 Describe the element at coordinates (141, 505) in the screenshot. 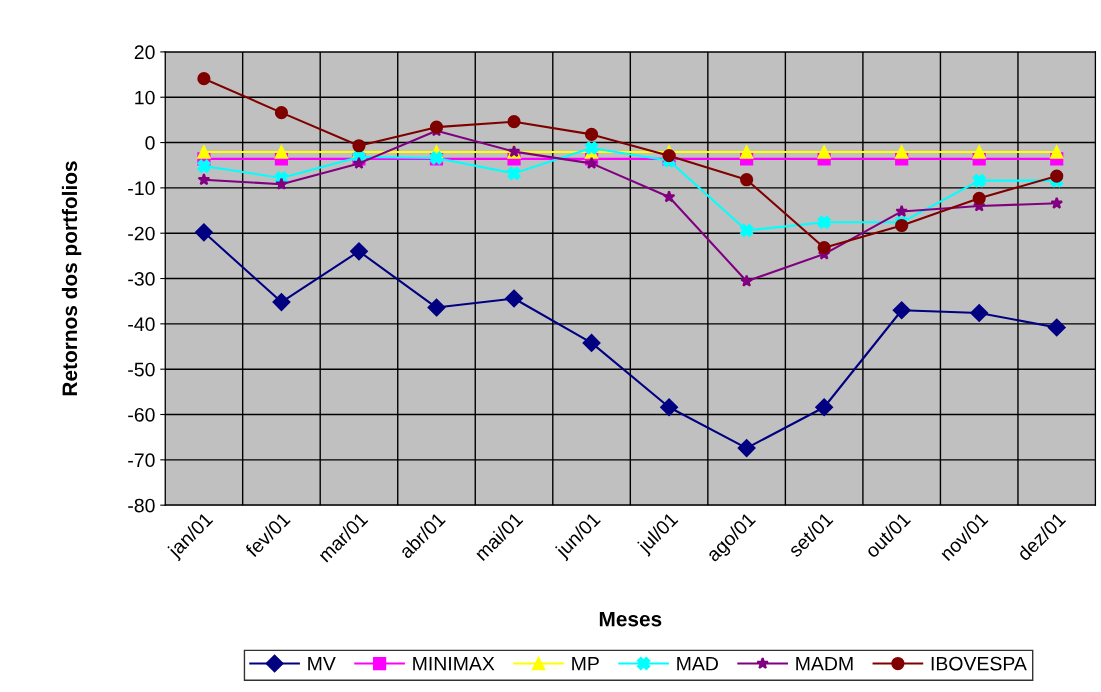

I see `y-tick-label: -80` at that location.